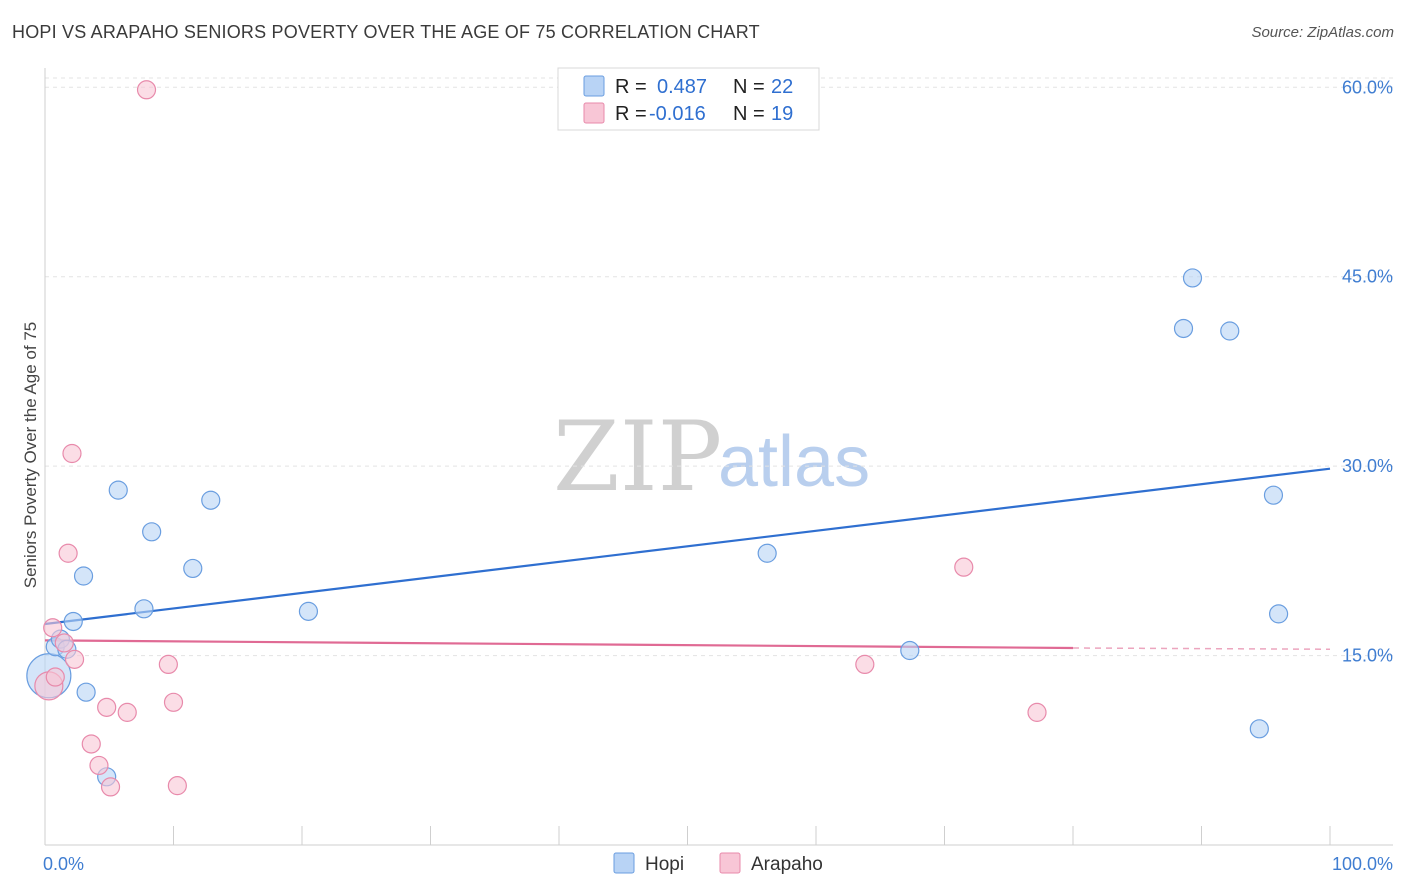  I want to click on arapaho-n-value: 19, so click(782, 114).